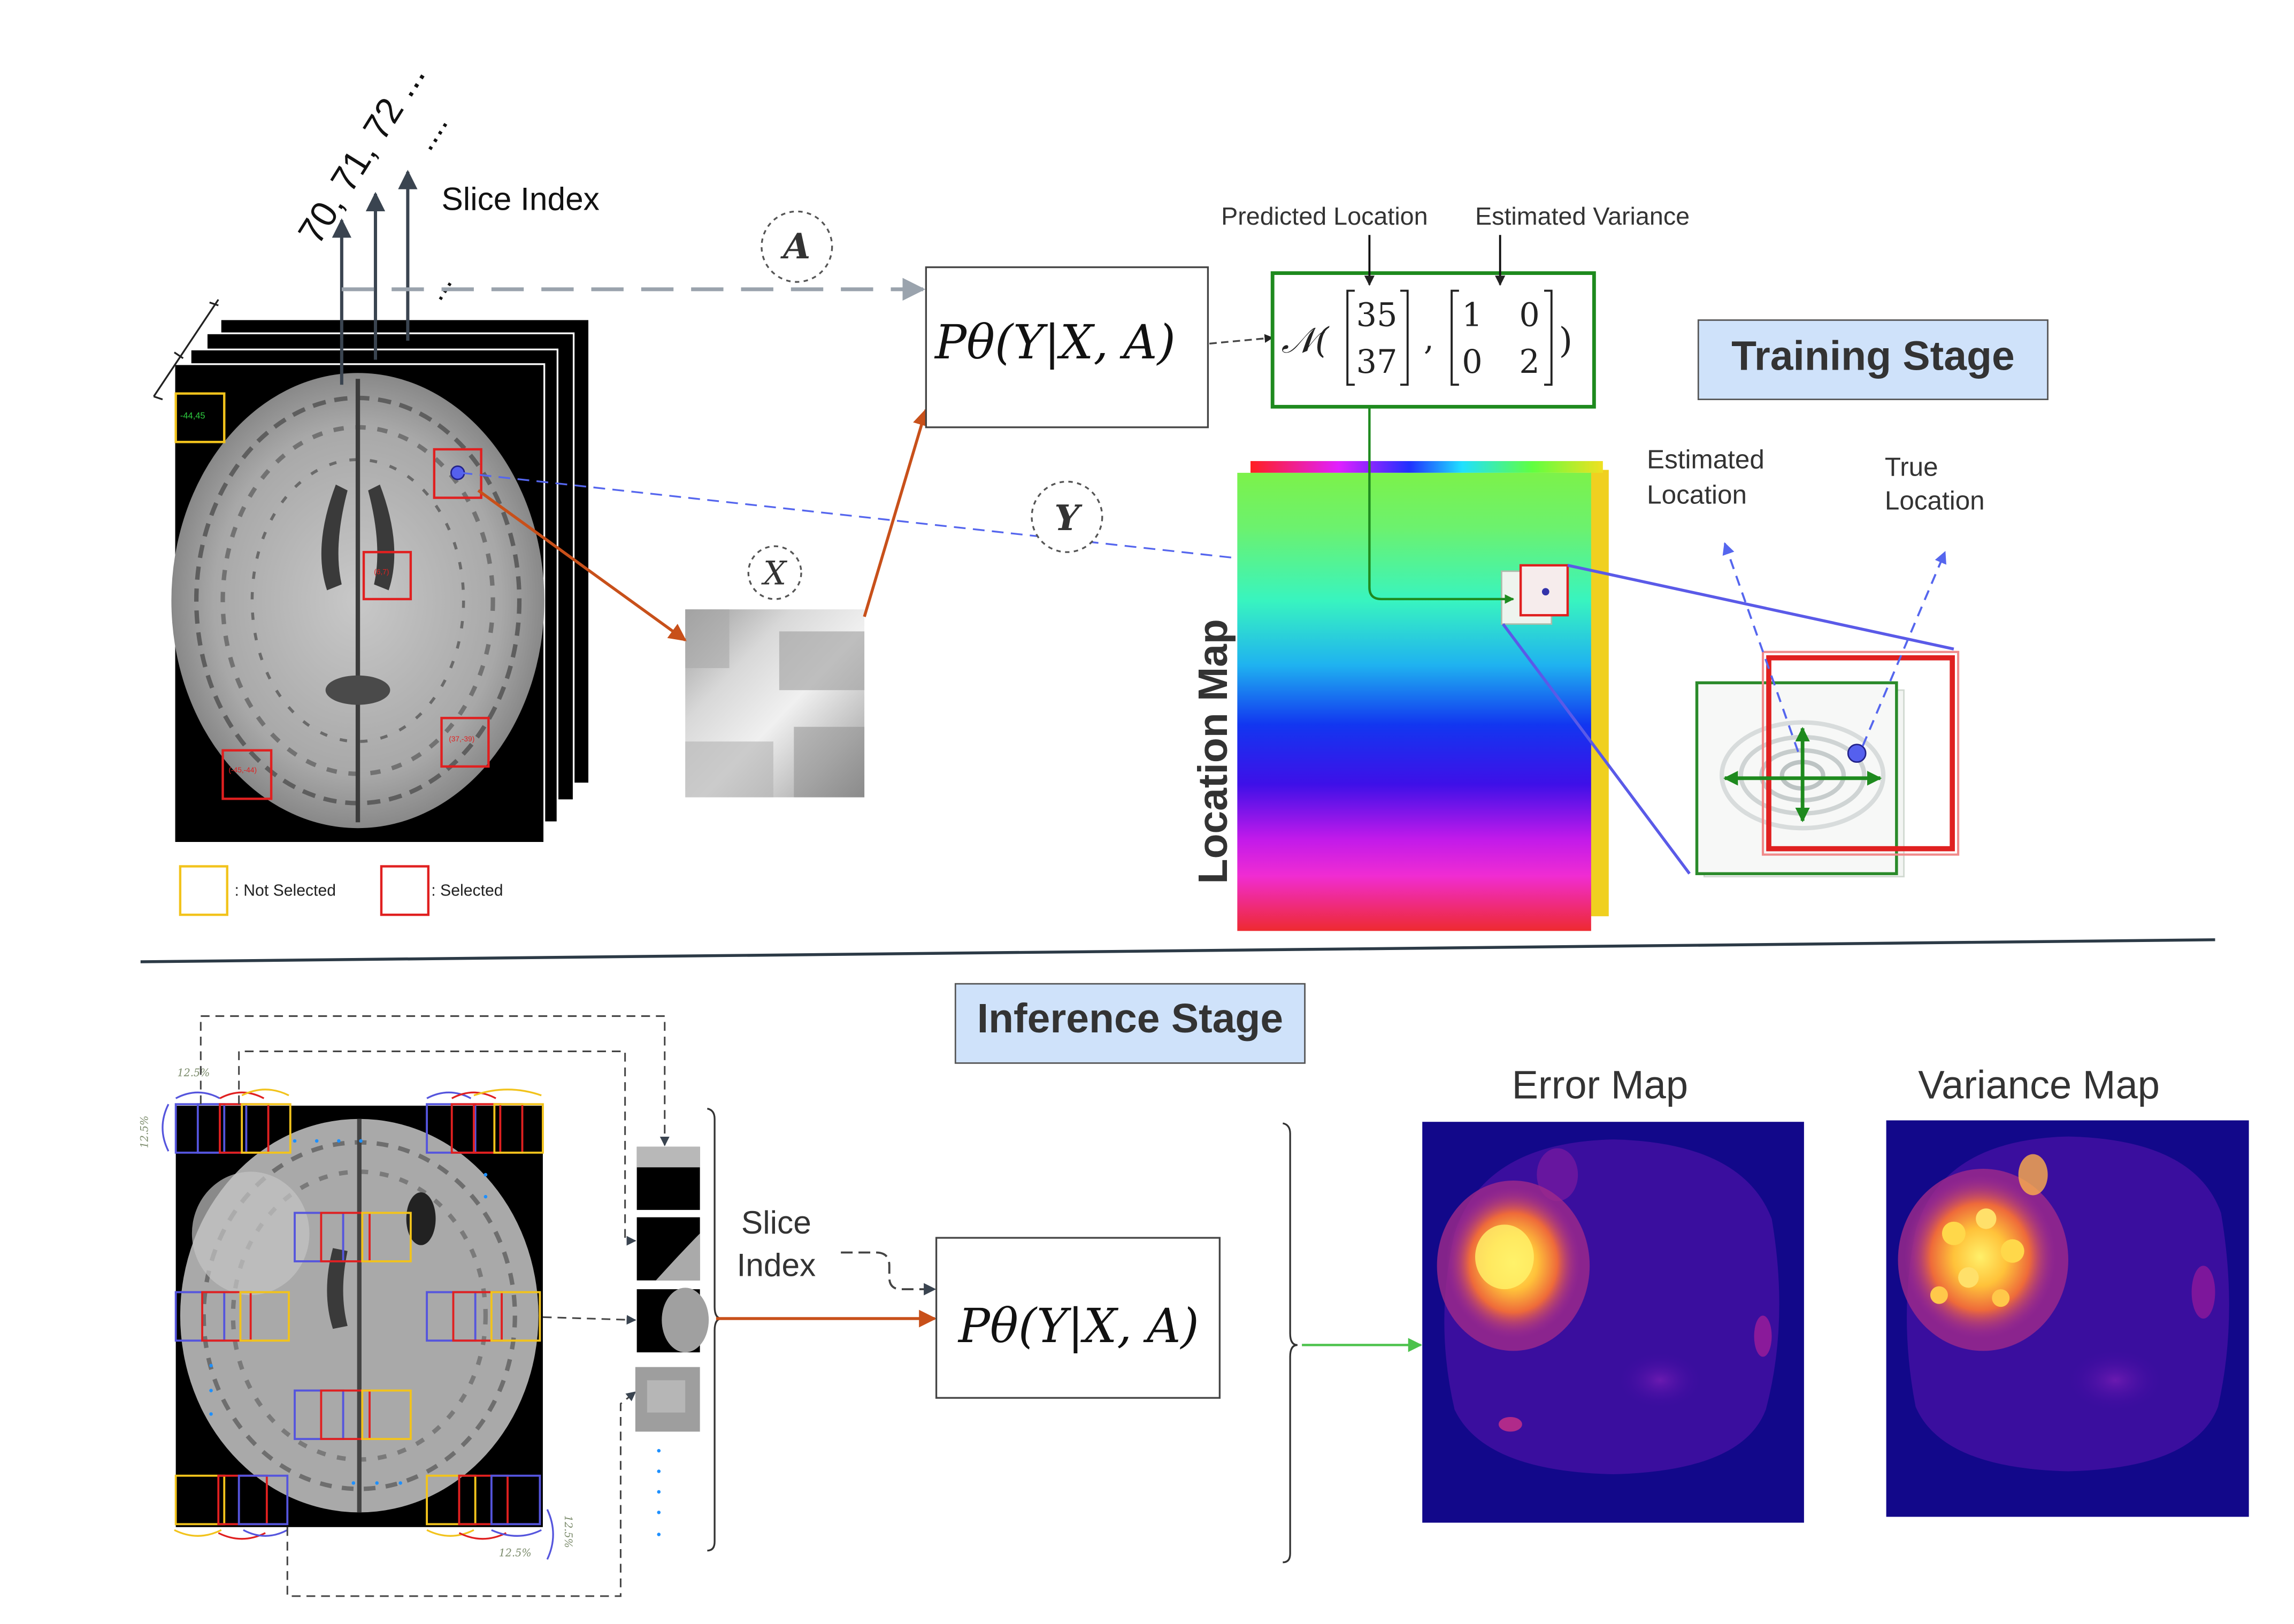 This screenshot has width=2294, height=1624. I want to click on overlap-pct-right: 12.5%, so click(568, 1532).